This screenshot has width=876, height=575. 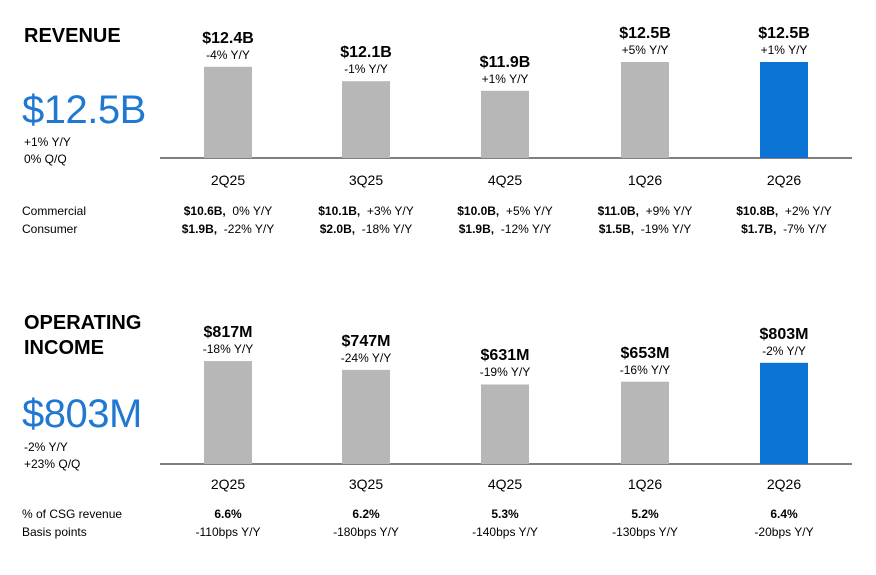 What do you see at coordinates (228, 54) in the screenshot?
I see `bar-change-label: -4% Y/Y` at bounding box center [228, 54].